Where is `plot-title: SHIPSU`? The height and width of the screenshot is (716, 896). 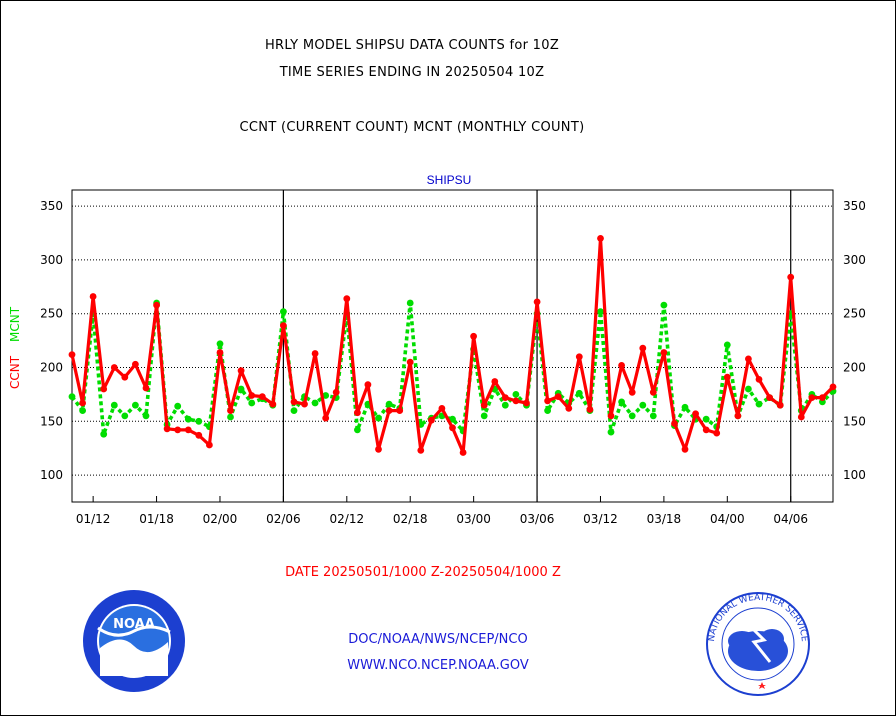 plot-title: SHIPSU is located at coordinates (449, 180).